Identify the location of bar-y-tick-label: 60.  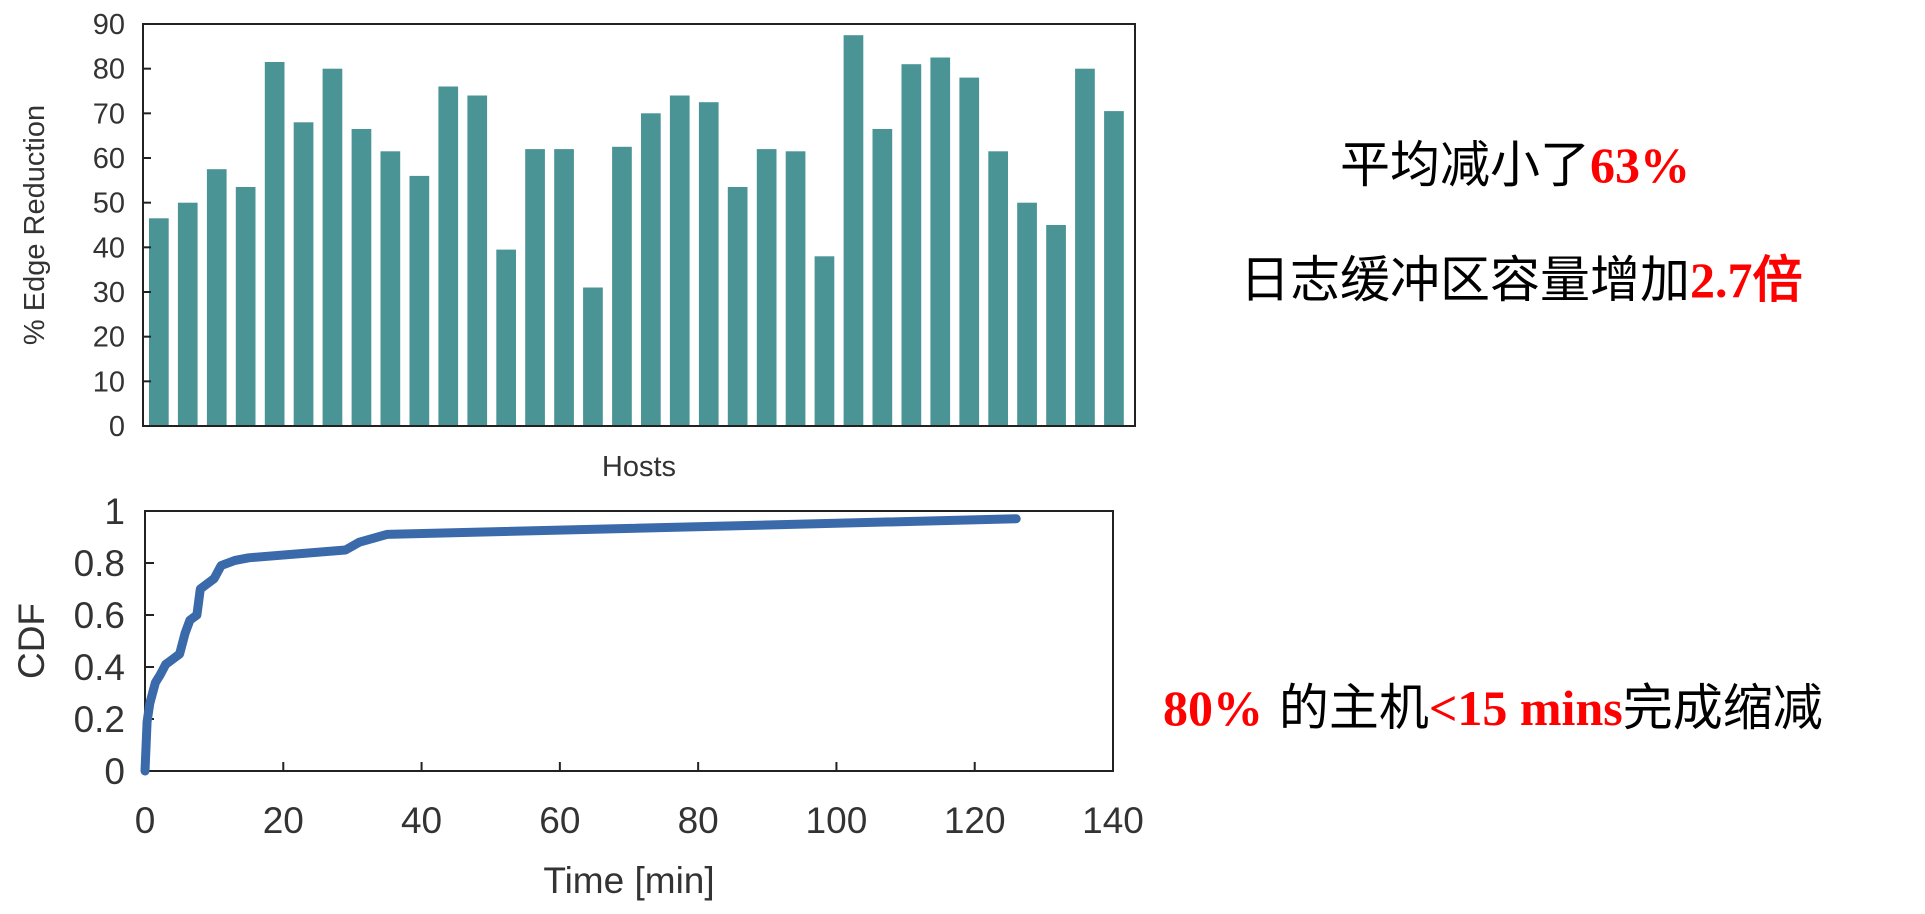
(109, 159).